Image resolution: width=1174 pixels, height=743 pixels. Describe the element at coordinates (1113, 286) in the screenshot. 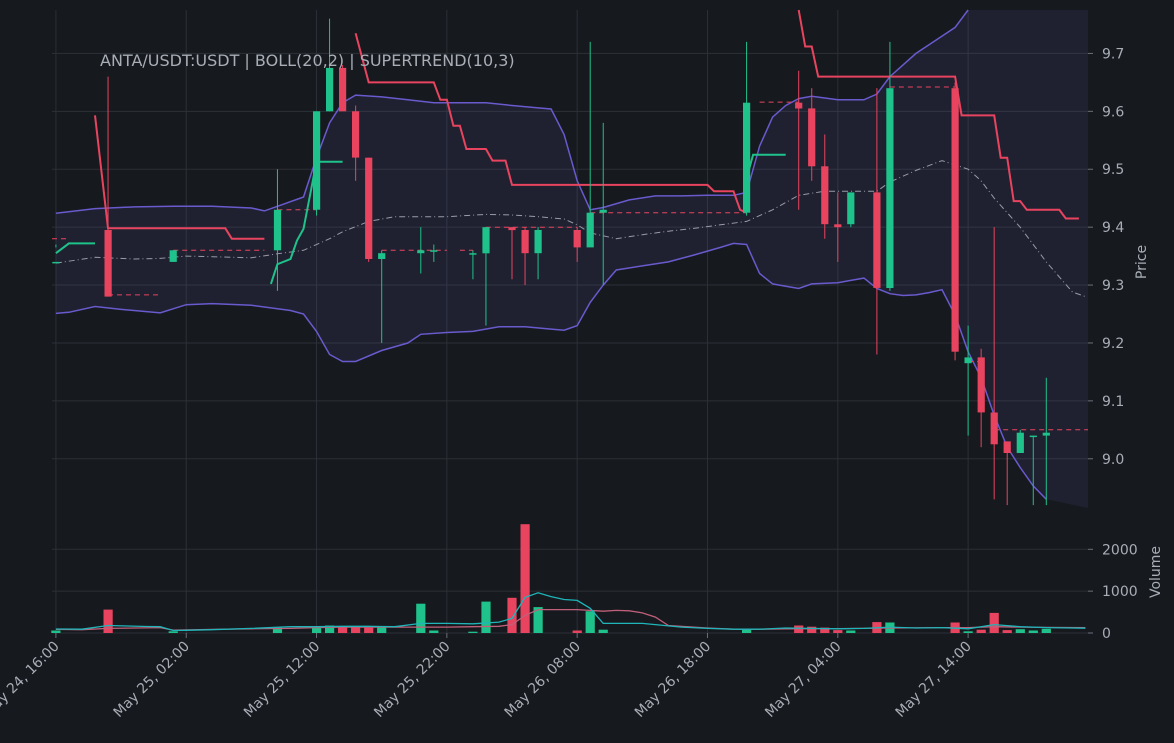

I see `price-tick-label: 9.3` at that location.